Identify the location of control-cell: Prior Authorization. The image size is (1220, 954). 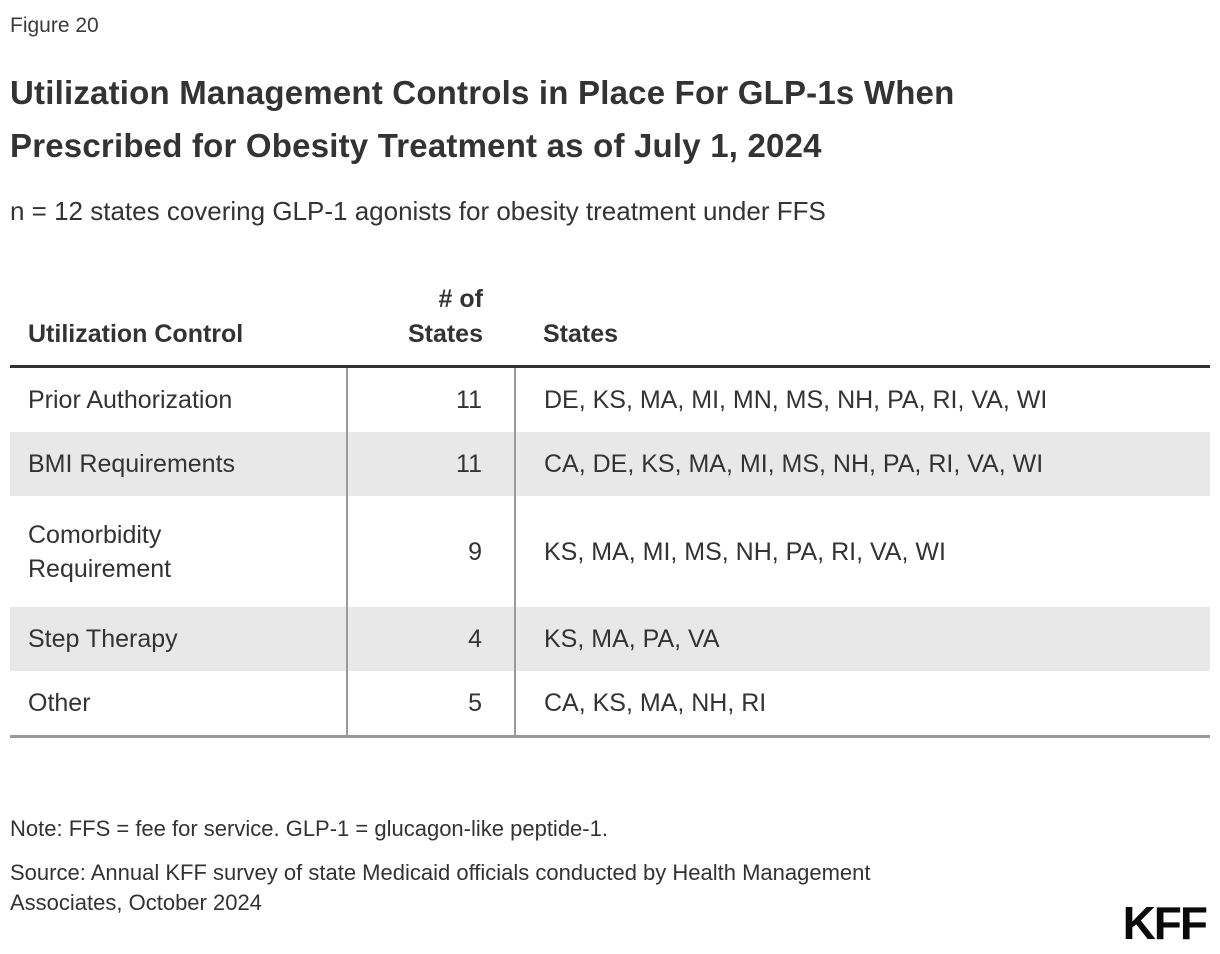
(130, 400).